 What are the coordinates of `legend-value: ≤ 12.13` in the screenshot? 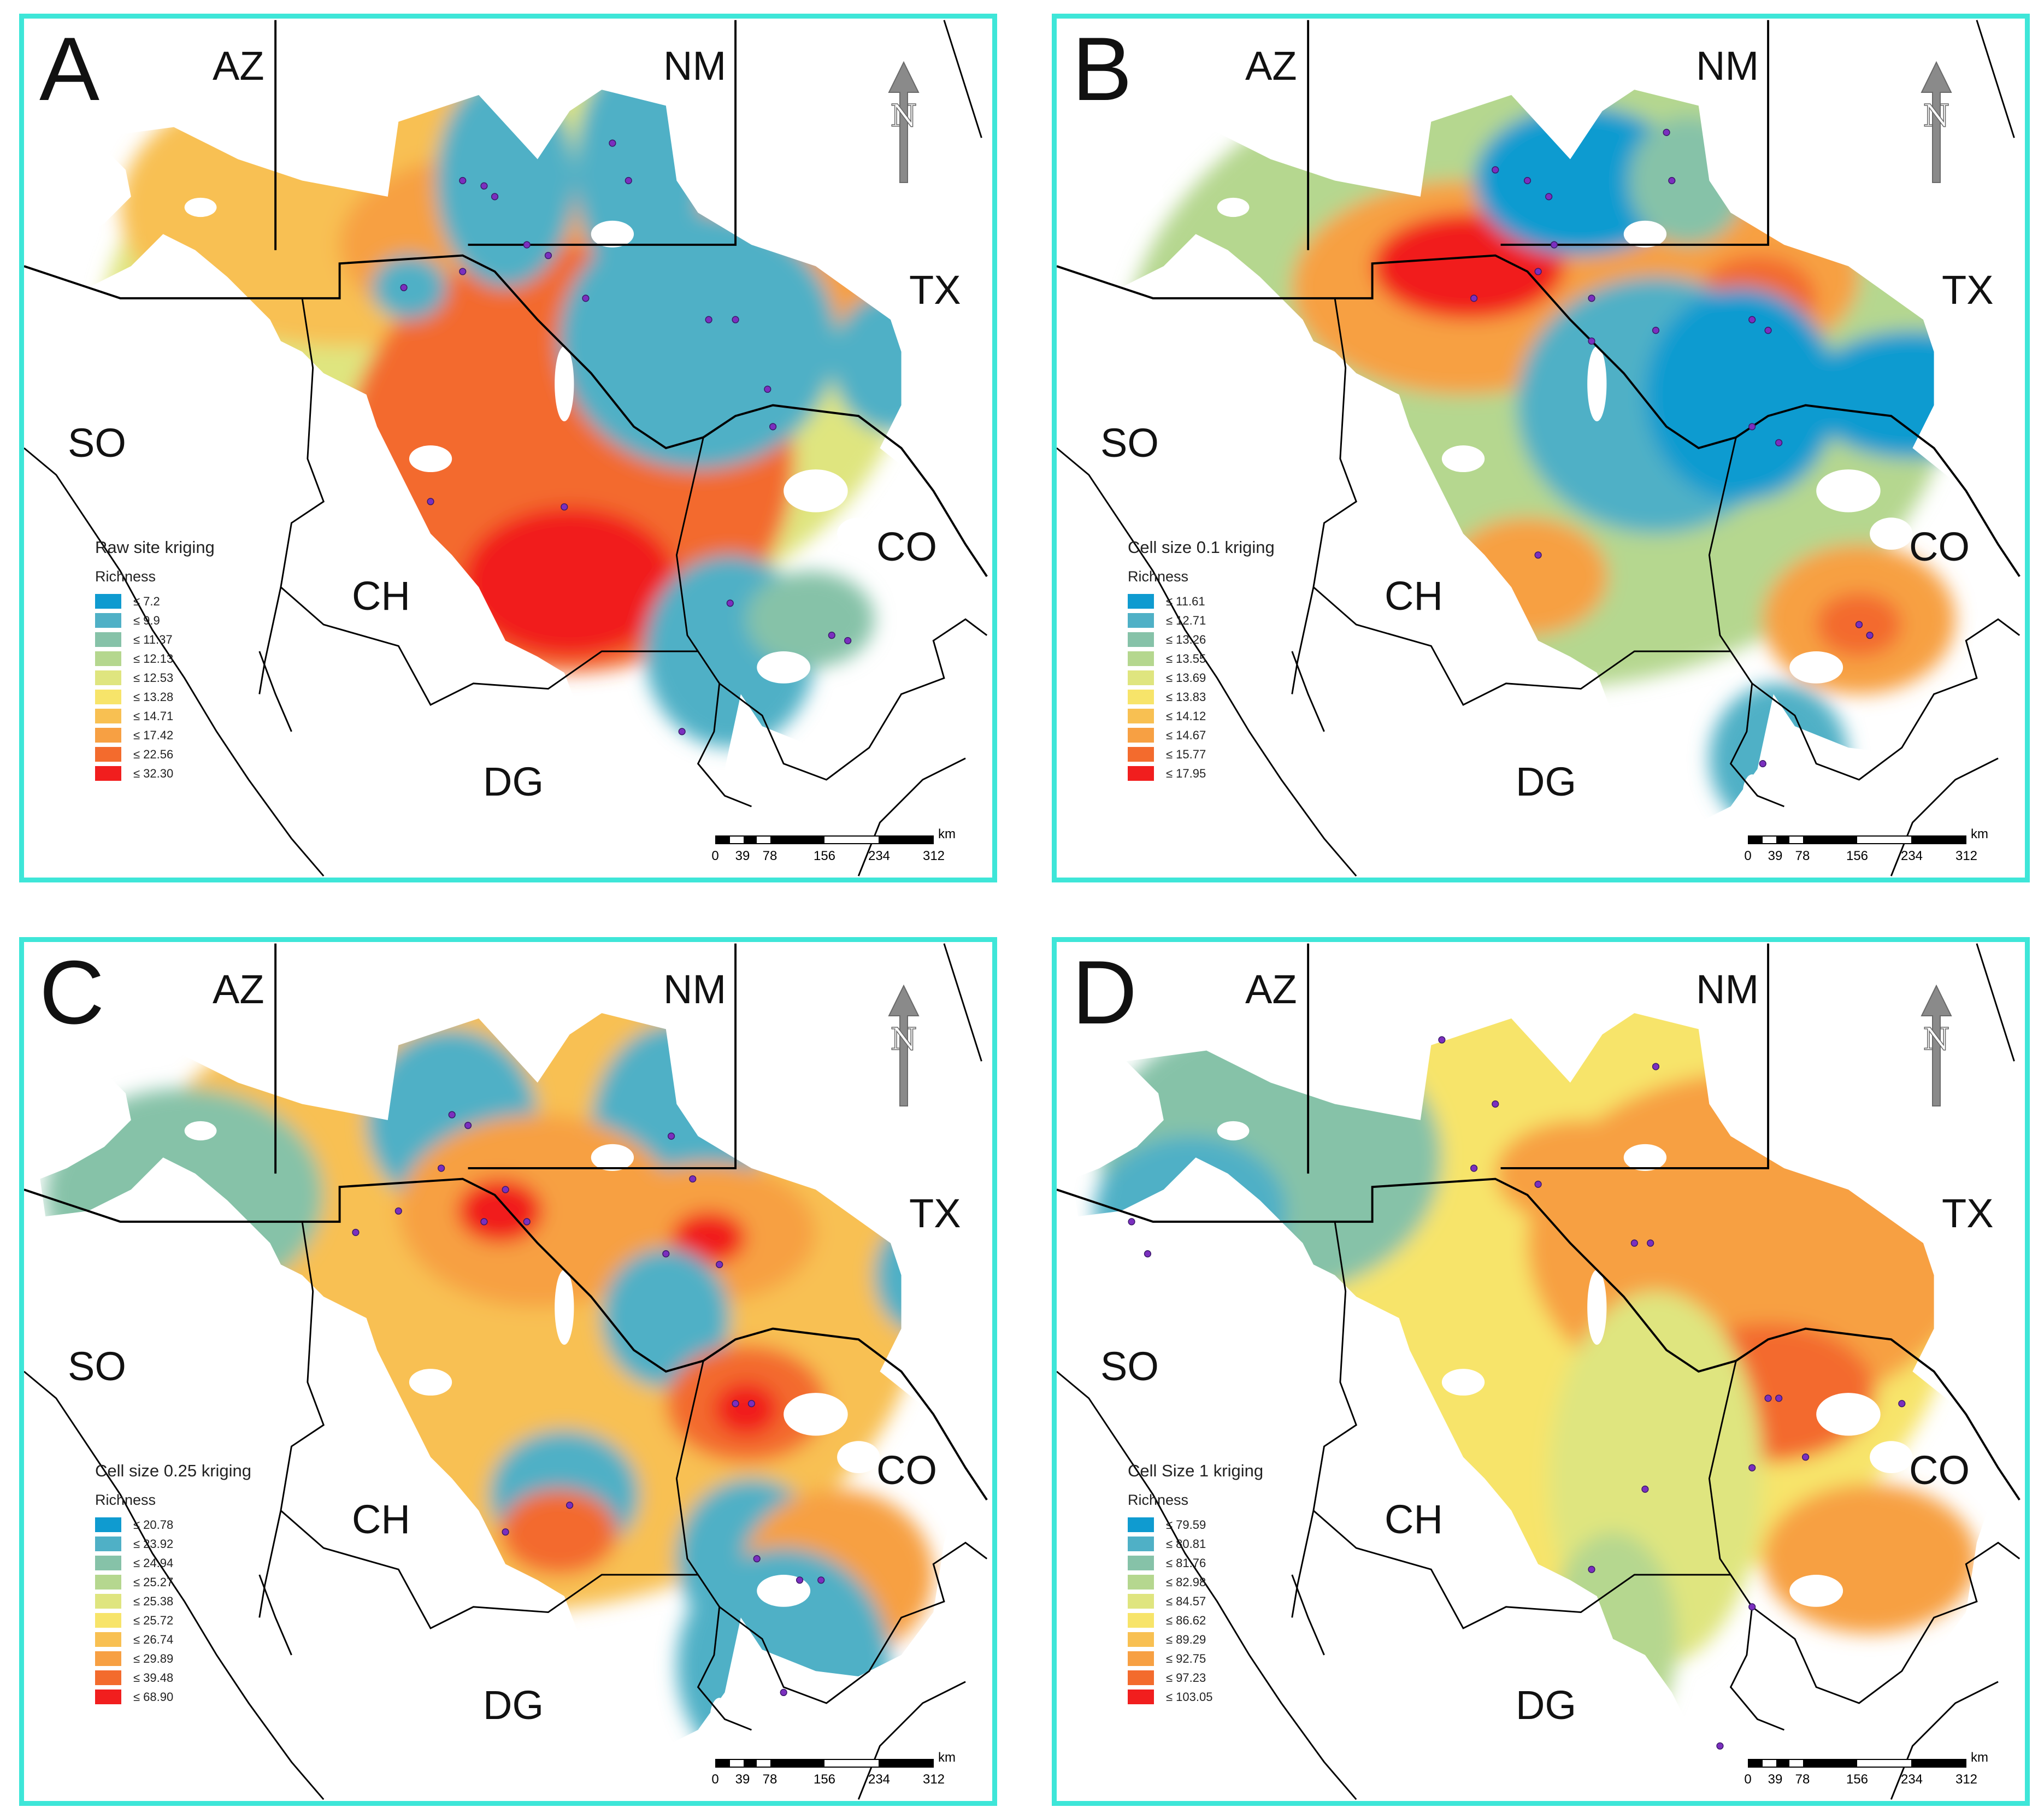 It's located at (154, 658).